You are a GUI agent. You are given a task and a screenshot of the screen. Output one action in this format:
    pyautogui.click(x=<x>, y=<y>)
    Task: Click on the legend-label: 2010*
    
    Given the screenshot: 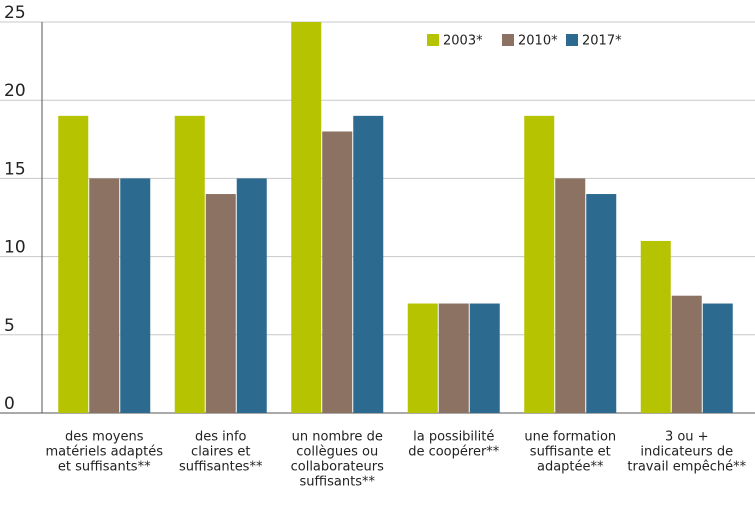 What is the action you would take?
    pyautogui.click(x=538, y=41)
    